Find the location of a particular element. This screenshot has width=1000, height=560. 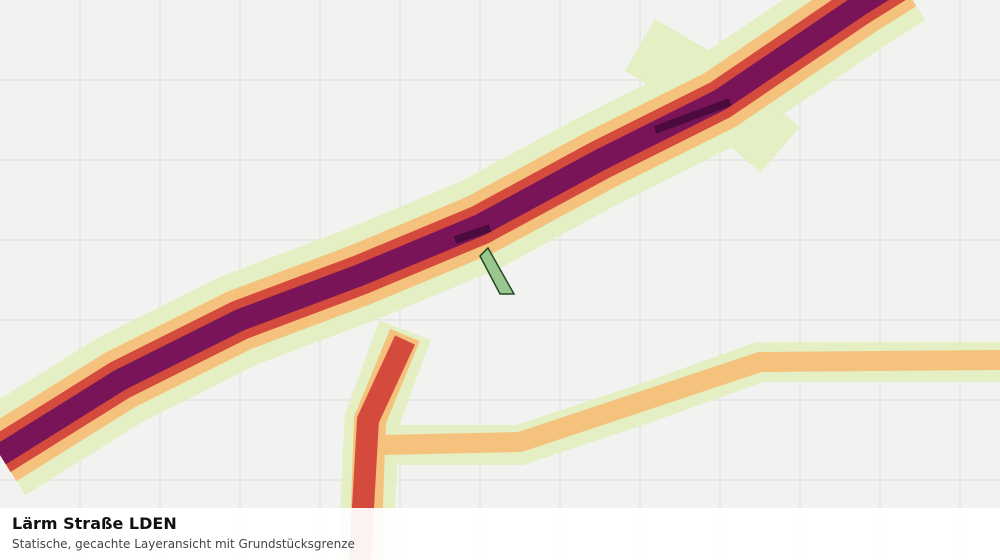

caption-title: Lärm Straße LDEN is located at coordinates (94, 523).